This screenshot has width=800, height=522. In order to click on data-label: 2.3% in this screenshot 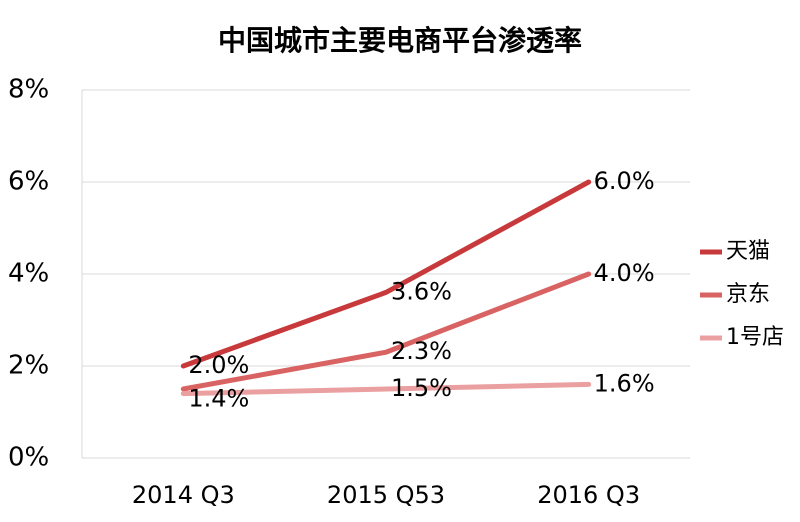, I will do `click(421, 351)`.